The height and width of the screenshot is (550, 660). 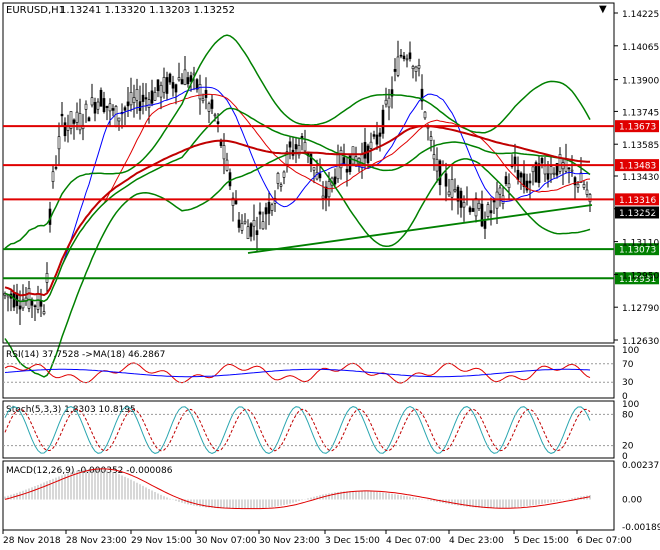 I want to click on macd-tick-label: -0.00189, so click(x=641, y=528).